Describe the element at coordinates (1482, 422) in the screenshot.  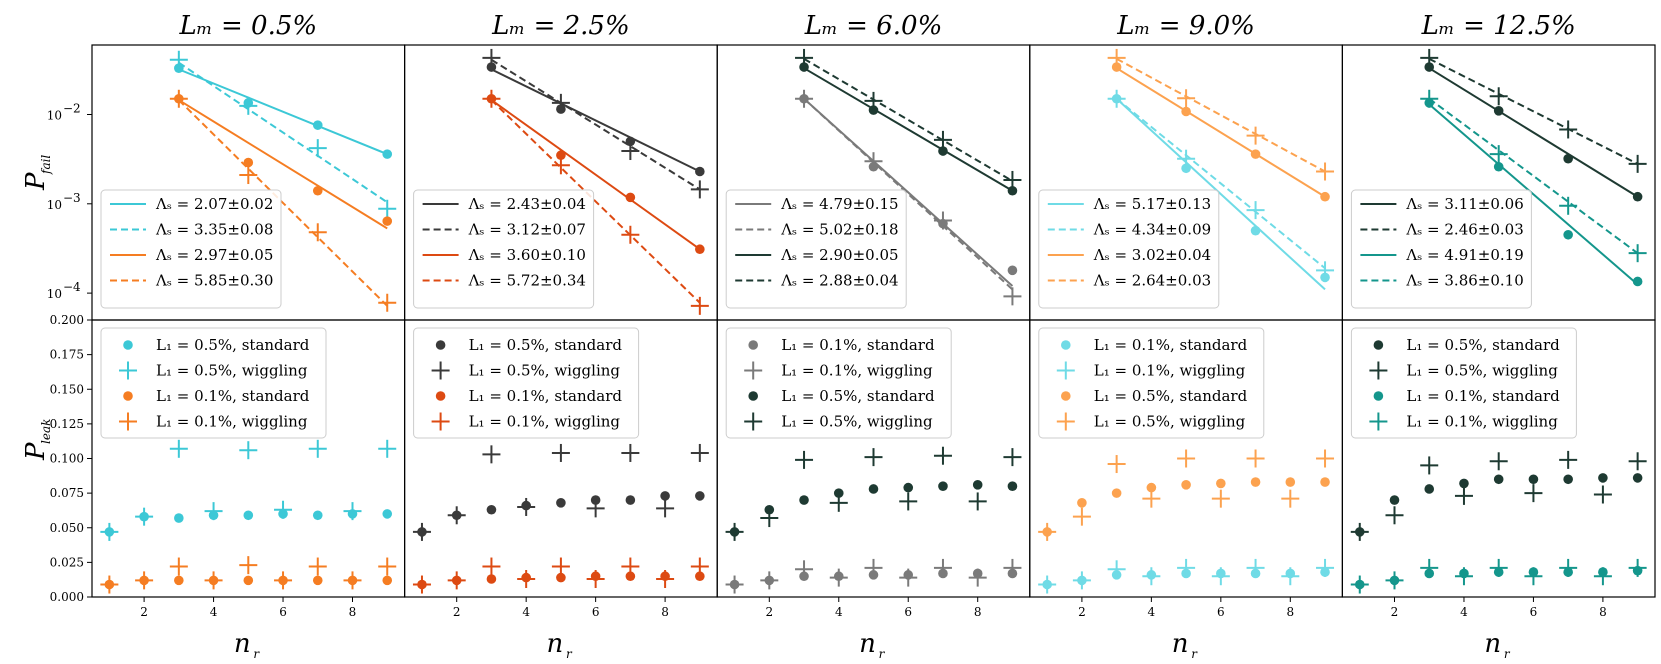
I see `legend-label: L₁ = 0.1%, wiggling` at that location.